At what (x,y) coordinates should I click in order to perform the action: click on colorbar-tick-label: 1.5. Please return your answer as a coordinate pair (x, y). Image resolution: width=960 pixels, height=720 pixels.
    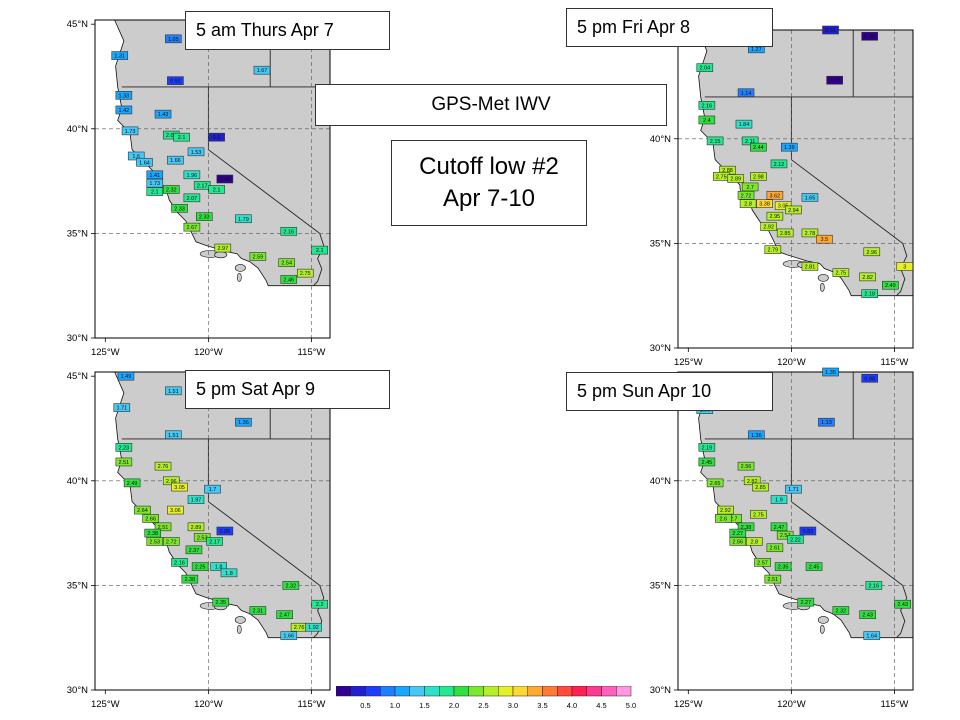
    Looking at the image, I should click on (424, 705).